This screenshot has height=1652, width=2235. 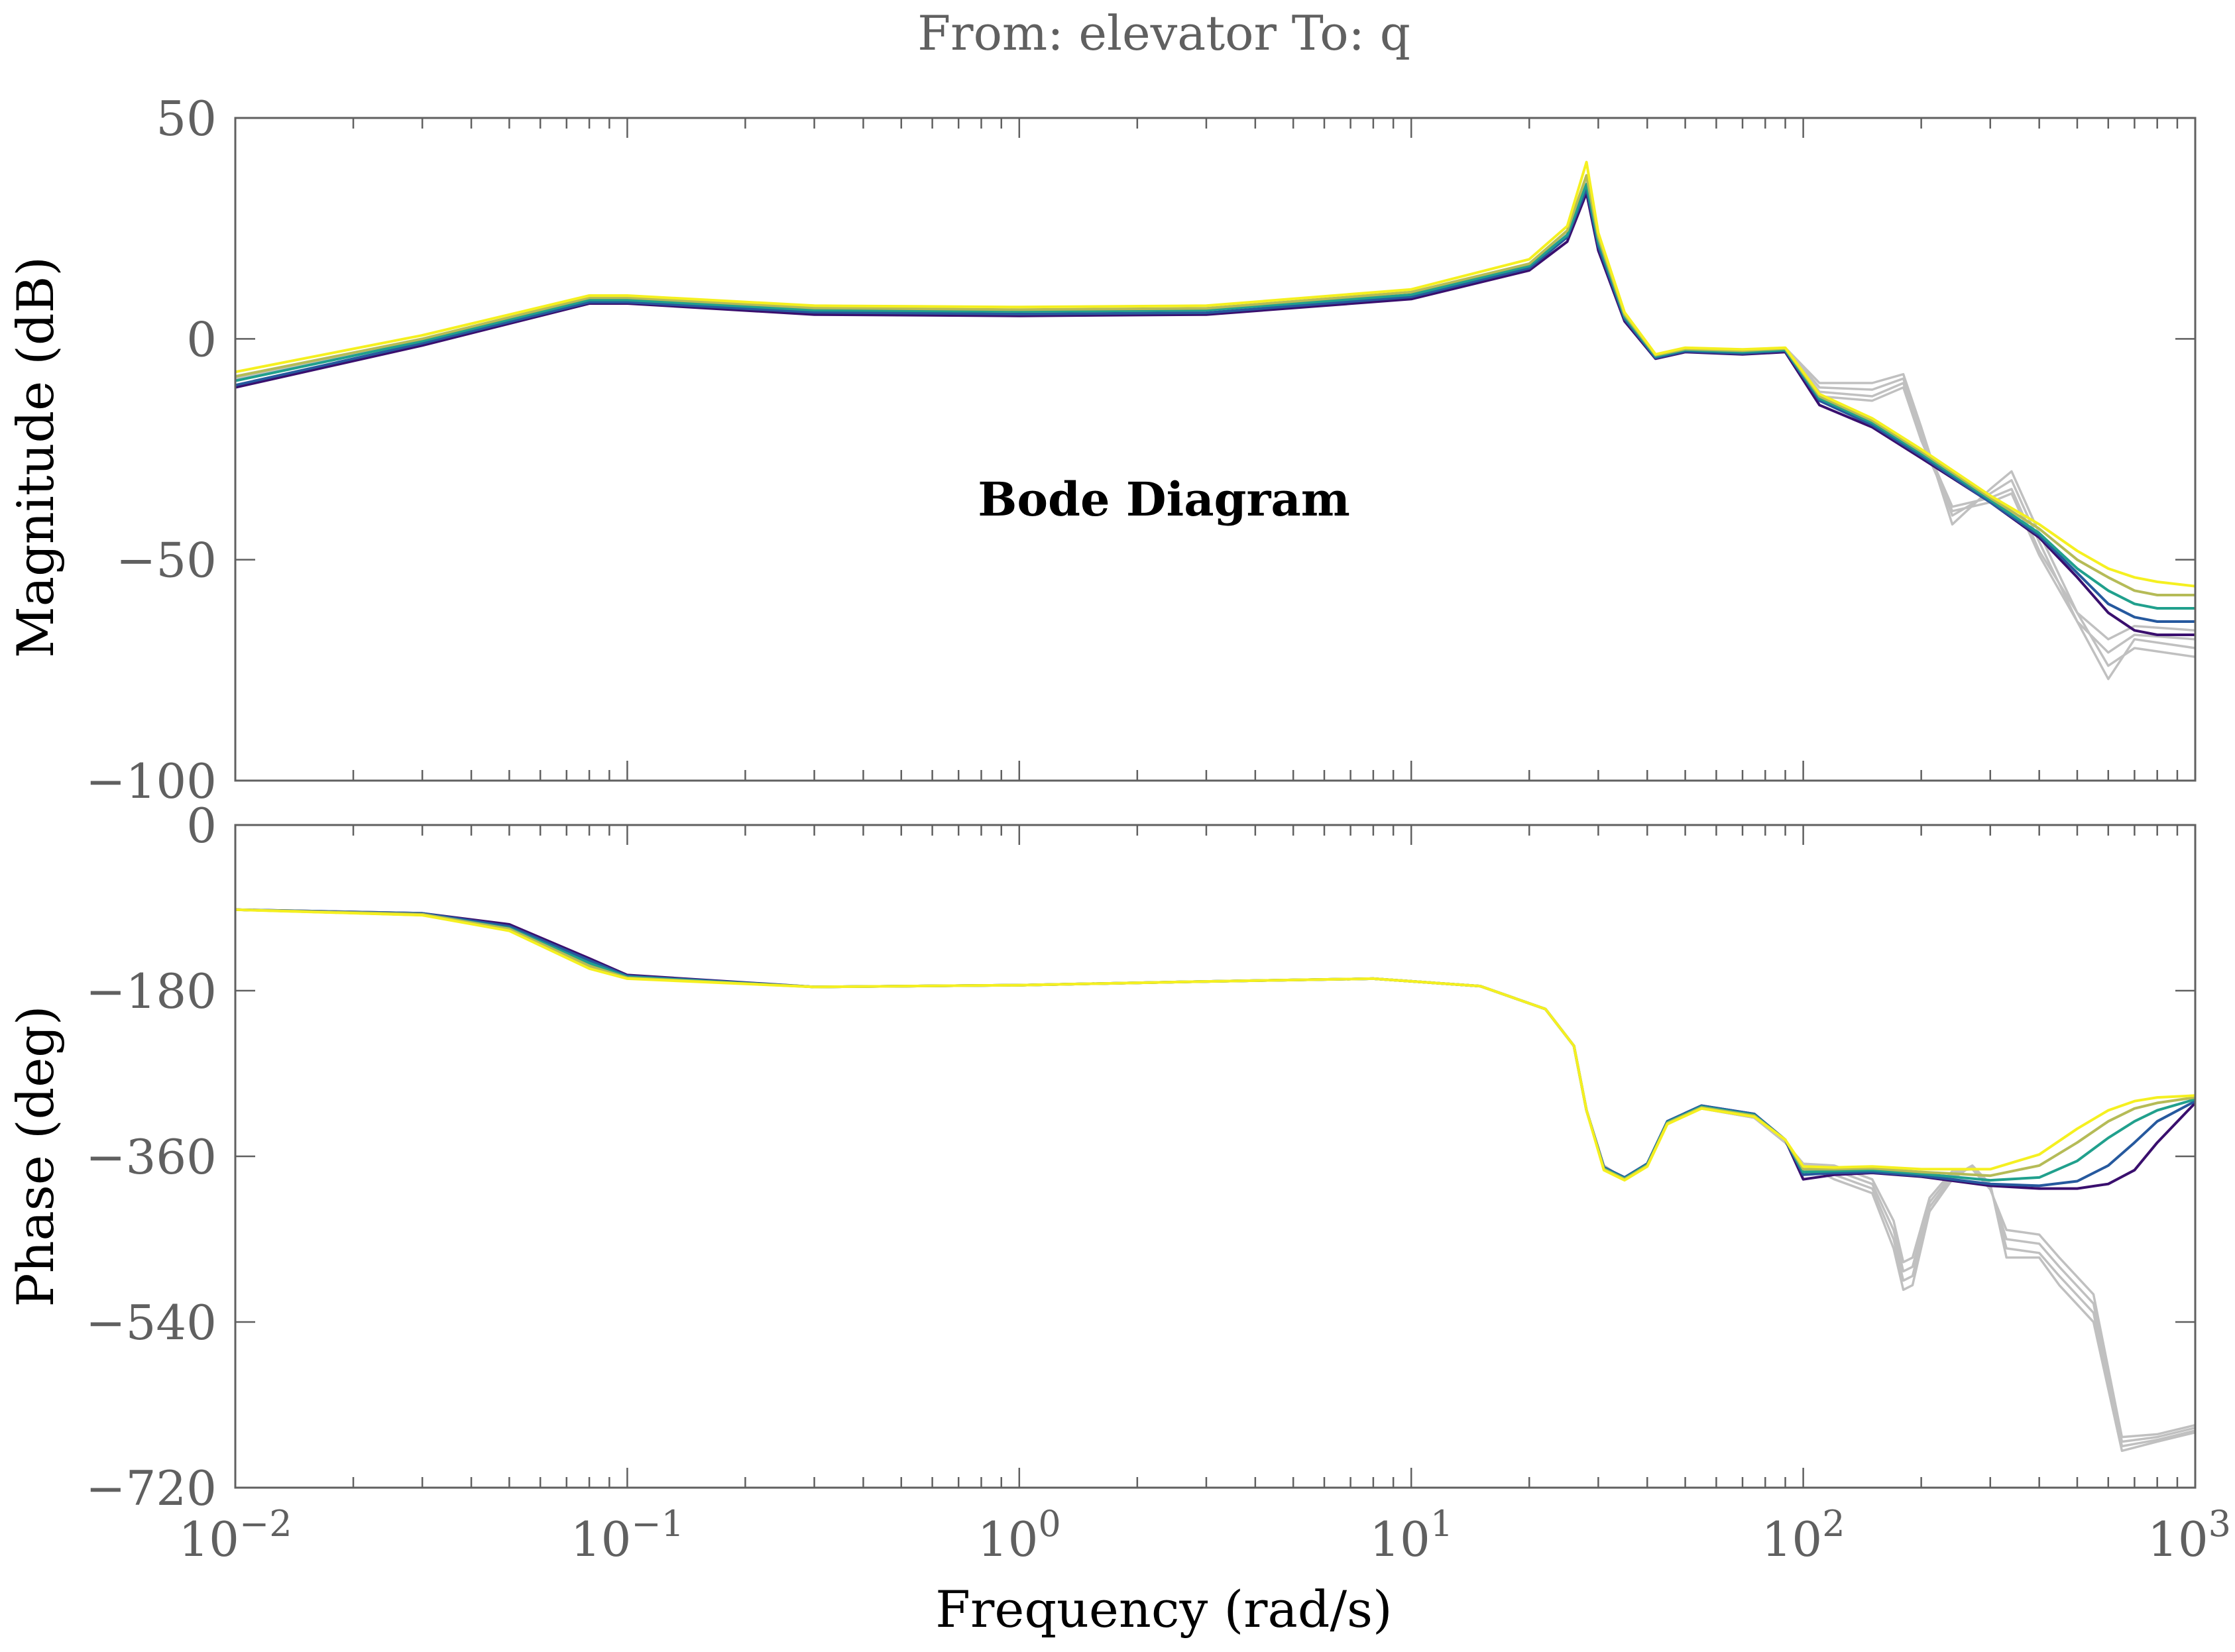 I want to click on phase-y-axis-title: Phase (deg), so click(x=35, y=1156).